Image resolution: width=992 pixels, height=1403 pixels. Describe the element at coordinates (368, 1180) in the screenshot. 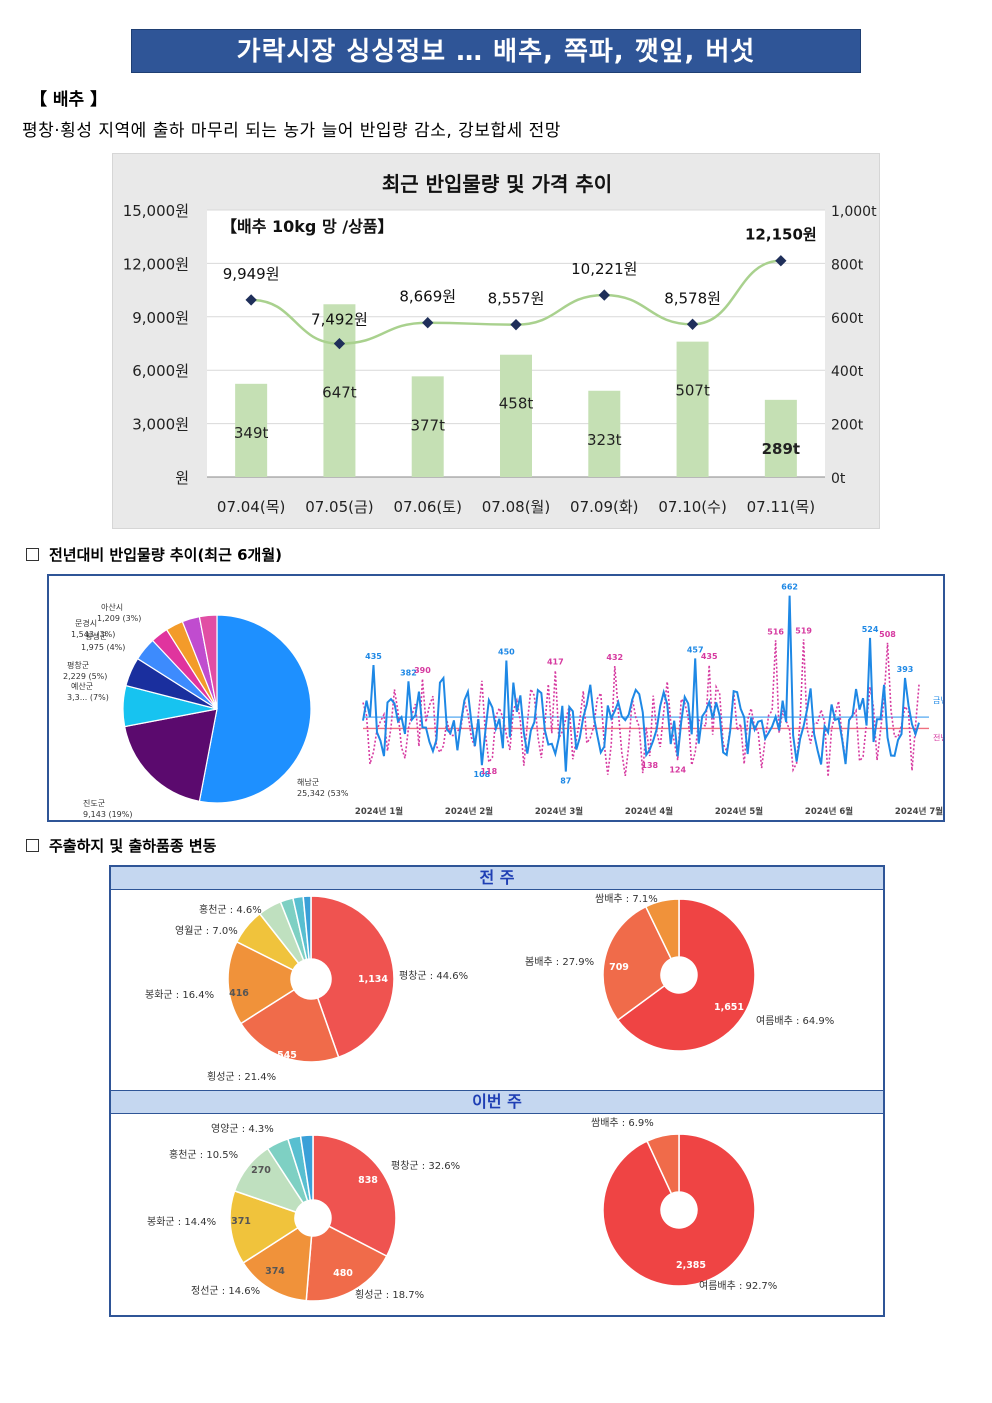

I see `donut-value: 838` at that location.